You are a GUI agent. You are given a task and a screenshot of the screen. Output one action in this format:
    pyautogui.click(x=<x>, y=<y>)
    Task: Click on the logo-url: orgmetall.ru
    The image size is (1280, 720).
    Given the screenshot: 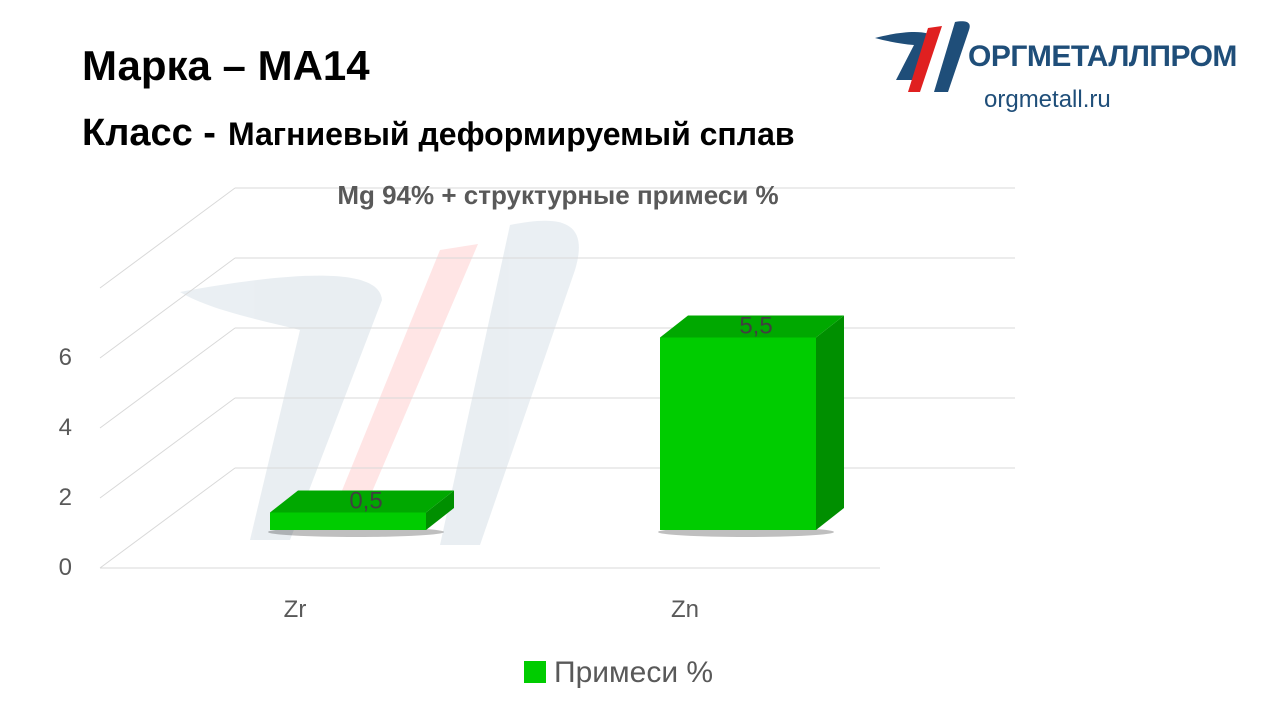 What is the action you would take?
    pyautogui.click(x=1047, y=99)
    